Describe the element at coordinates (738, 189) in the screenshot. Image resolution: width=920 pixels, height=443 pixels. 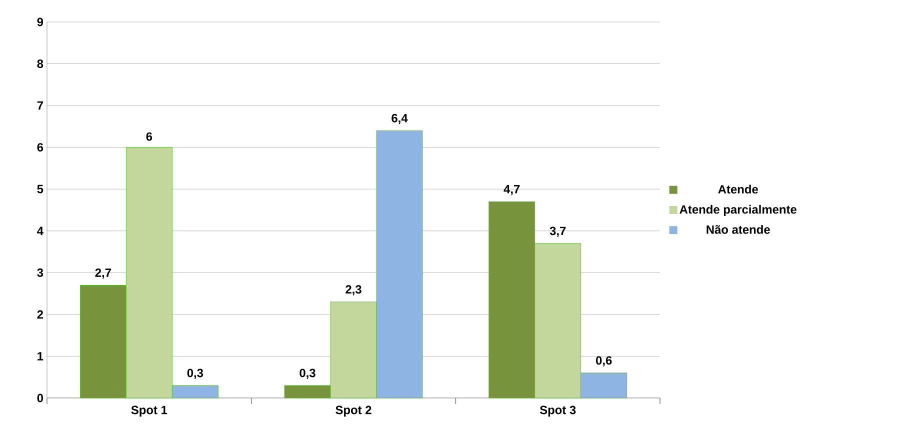
I see `text: Atende` at that location.